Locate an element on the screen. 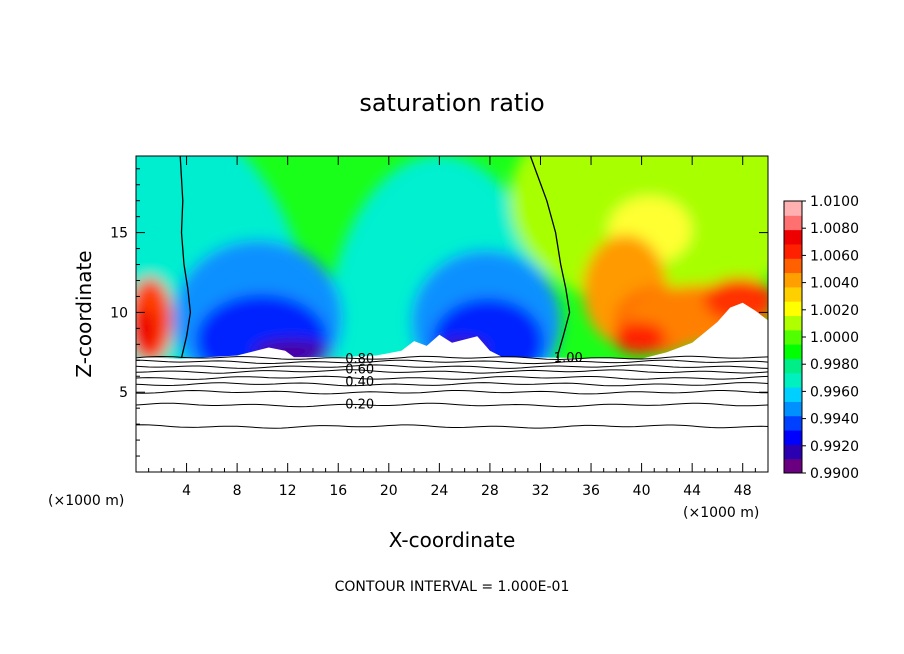  y-axis-label: Z-coordinate is located at coordinates (84, 313).